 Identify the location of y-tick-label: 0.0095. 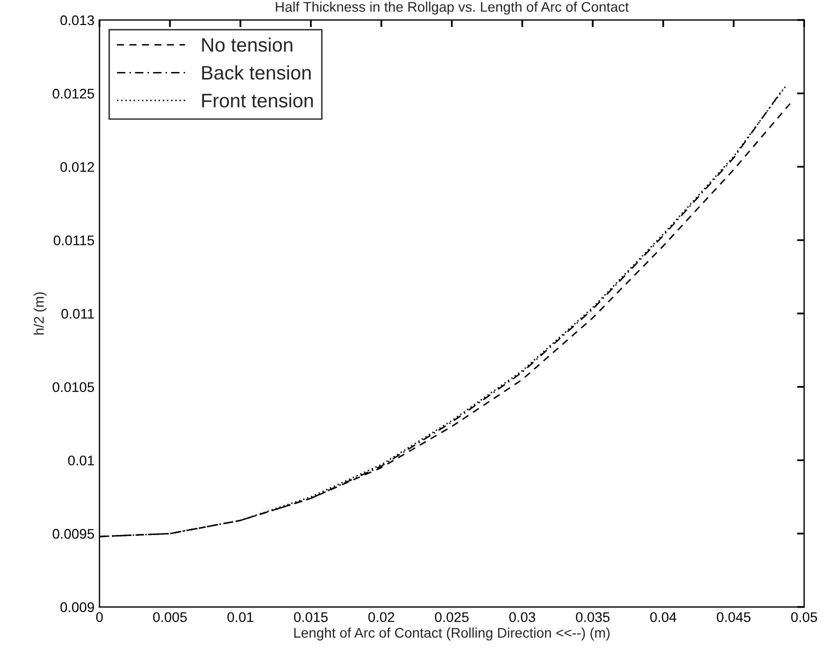
(73, 533).